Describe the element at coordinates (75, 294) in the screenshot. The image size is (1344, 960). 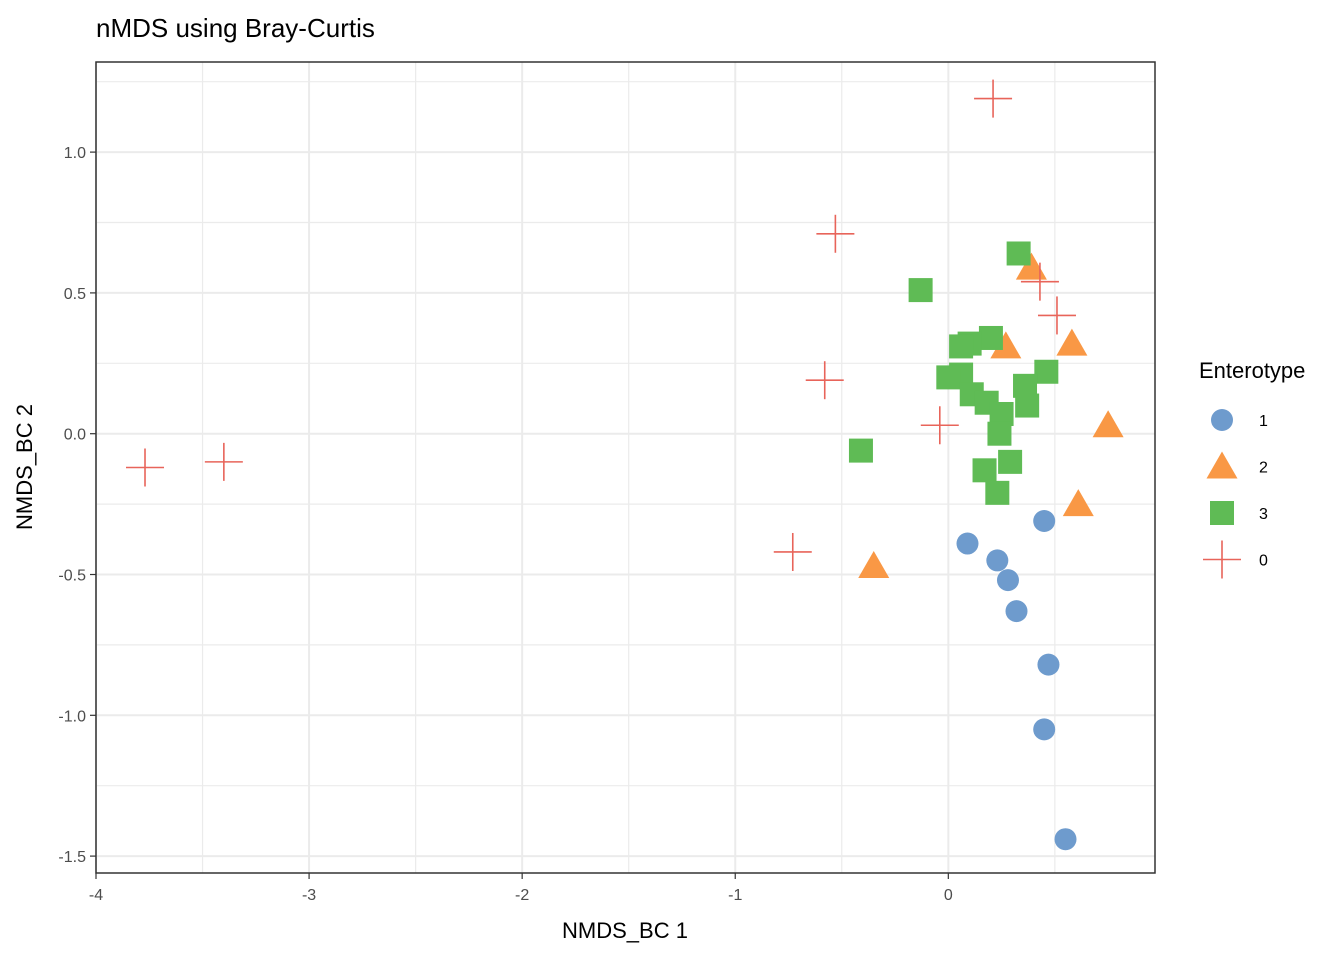
I see `y-tick-label: 0.5` at that location.